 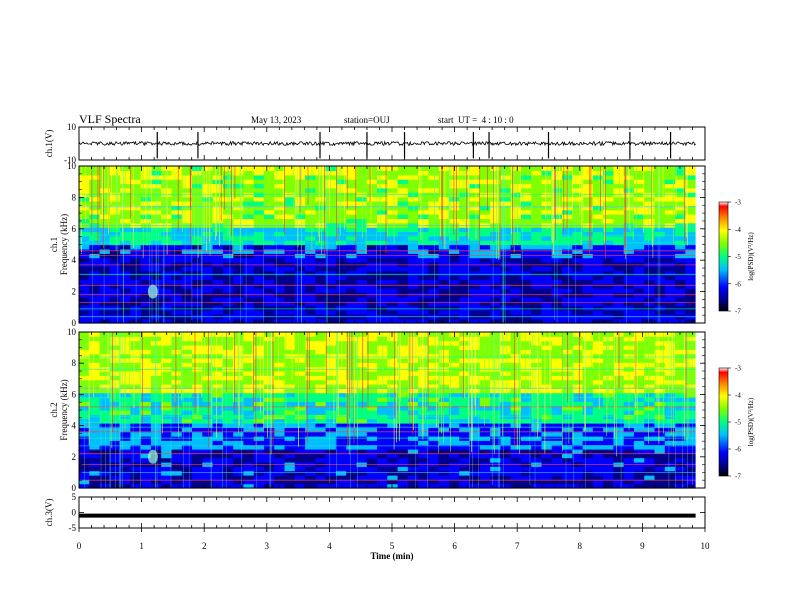 I want to click on ch1-spectrogram-ylabel-1: Frequency (kHz), so click(x=64, y=244).